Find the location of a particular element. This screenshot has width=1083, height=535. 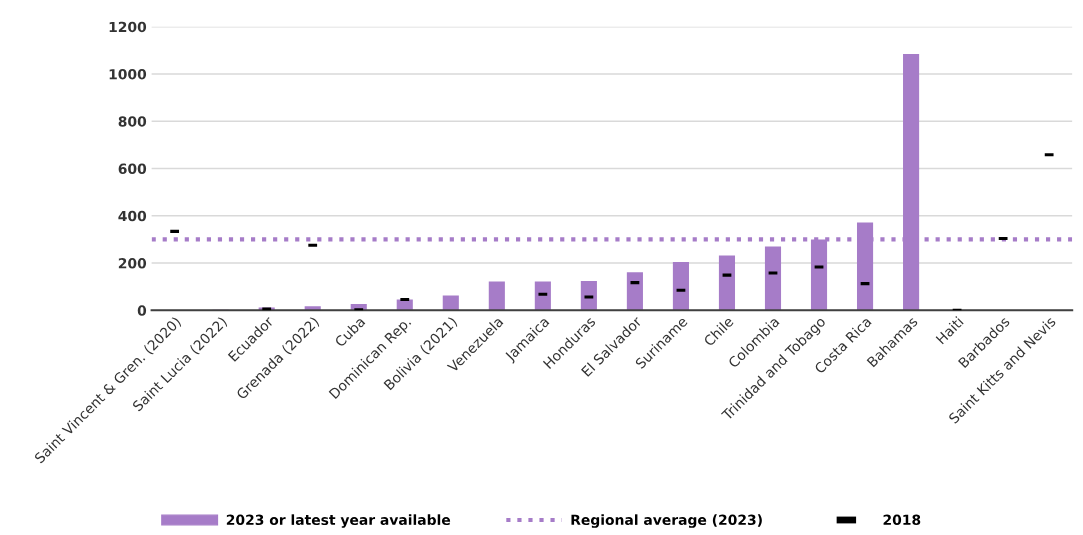

legend-label: Regional average (2023) is located at coordinates (666, 521).